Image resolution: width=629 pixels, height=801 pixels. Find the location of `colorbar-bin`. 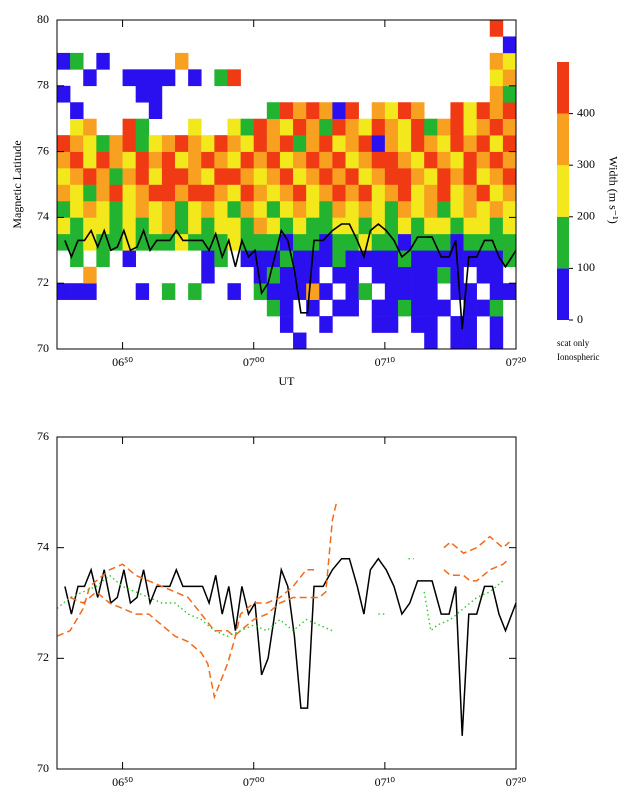

colorbar-bin is located at coordinates (563, 88).